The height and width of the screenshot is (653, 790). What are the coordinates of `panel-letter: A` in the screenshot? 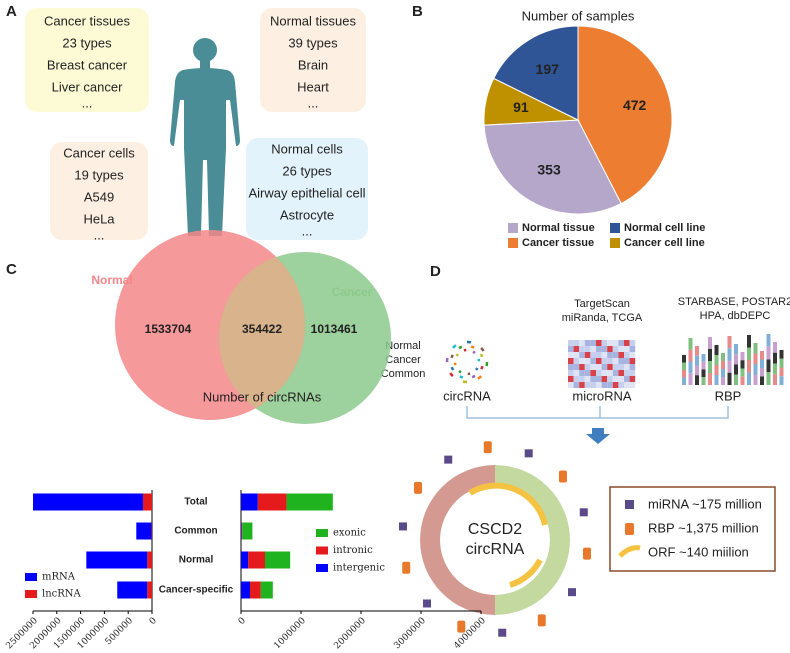 It's located at (11, 11).